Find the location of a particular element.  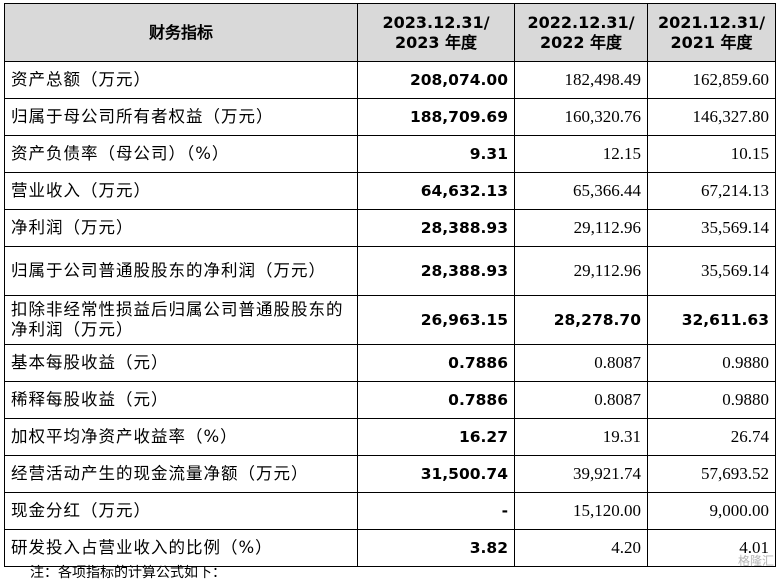

value-cell-2021: 9,000.00 is located at coordinates (711, 511).